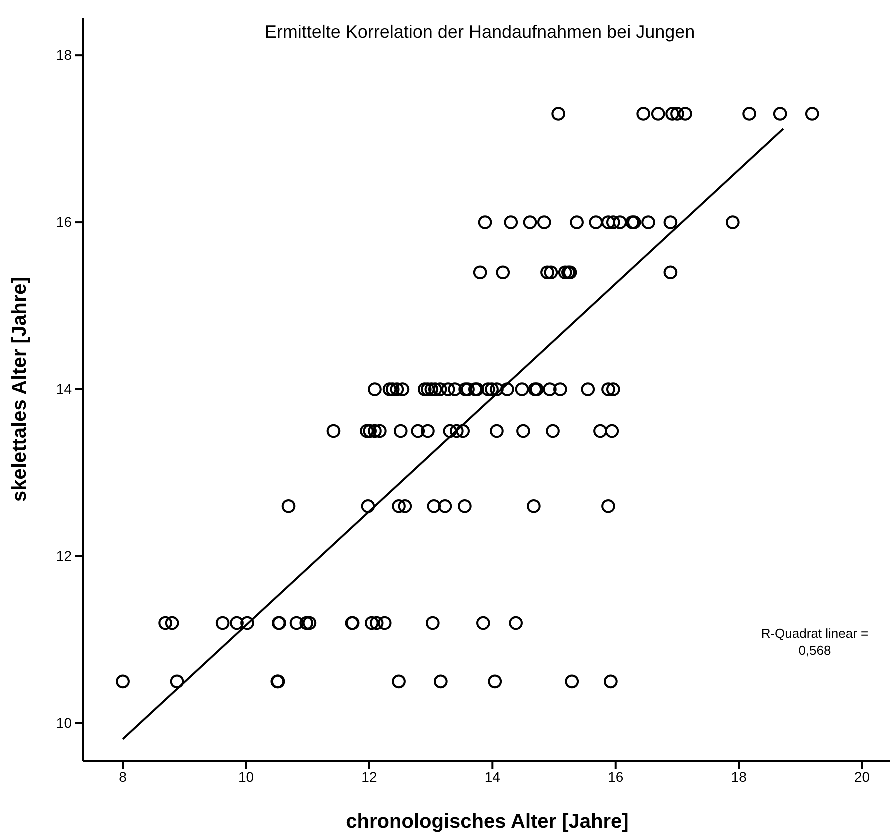 This screenshot has width=892, height=835. What do you see at coordinates (739, 776) in the screenshot?
I see `x-tick-label: 18` at bounding box center [739, 776].